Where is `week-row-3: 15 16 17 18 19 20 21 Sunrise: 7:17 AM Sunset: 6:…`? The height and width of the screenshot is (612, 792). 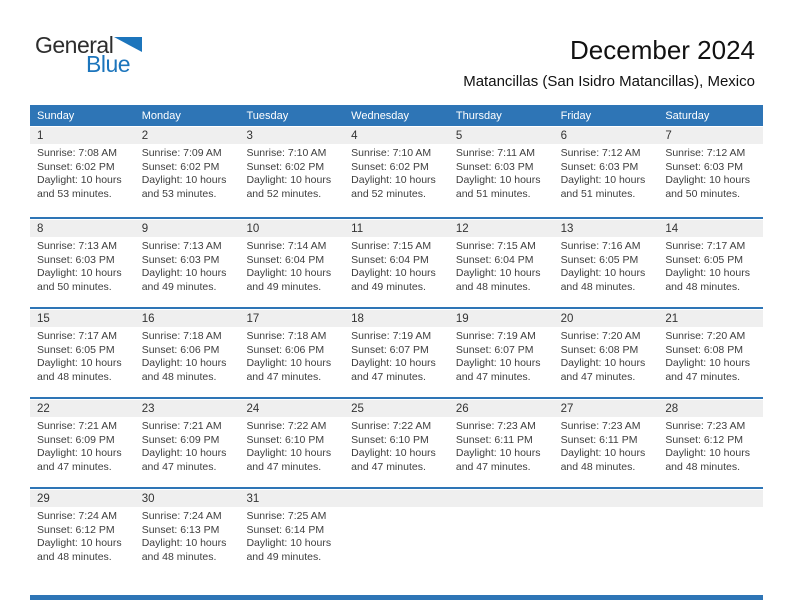
week-row-3: 15 16 17 18 19 20 21 Sunrise: 7:17 AM Sunset: 6:… is located at coordinates (396, 352).